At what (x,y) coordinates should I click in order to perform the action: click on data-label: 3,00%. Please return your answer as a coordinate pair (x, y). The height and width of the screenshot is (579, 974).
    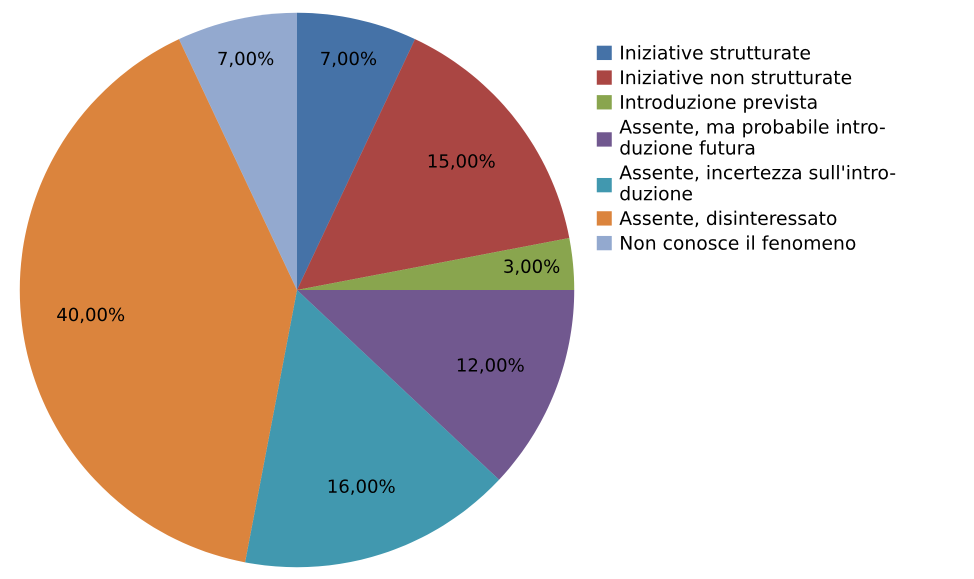
    Looking at the image, I should click on (532, 267).